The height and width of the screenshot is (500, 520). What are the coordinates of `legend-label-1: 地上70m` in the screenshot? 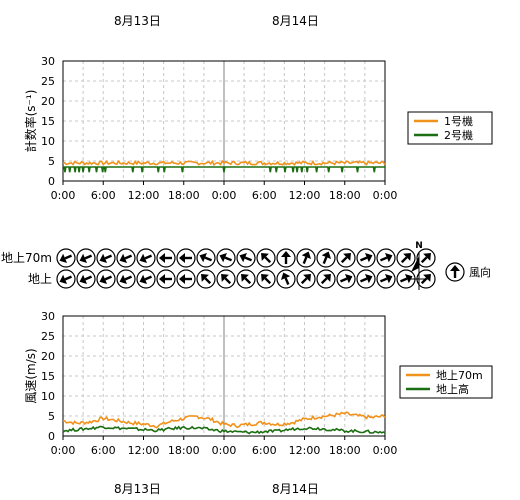 It's located at (459, 375).